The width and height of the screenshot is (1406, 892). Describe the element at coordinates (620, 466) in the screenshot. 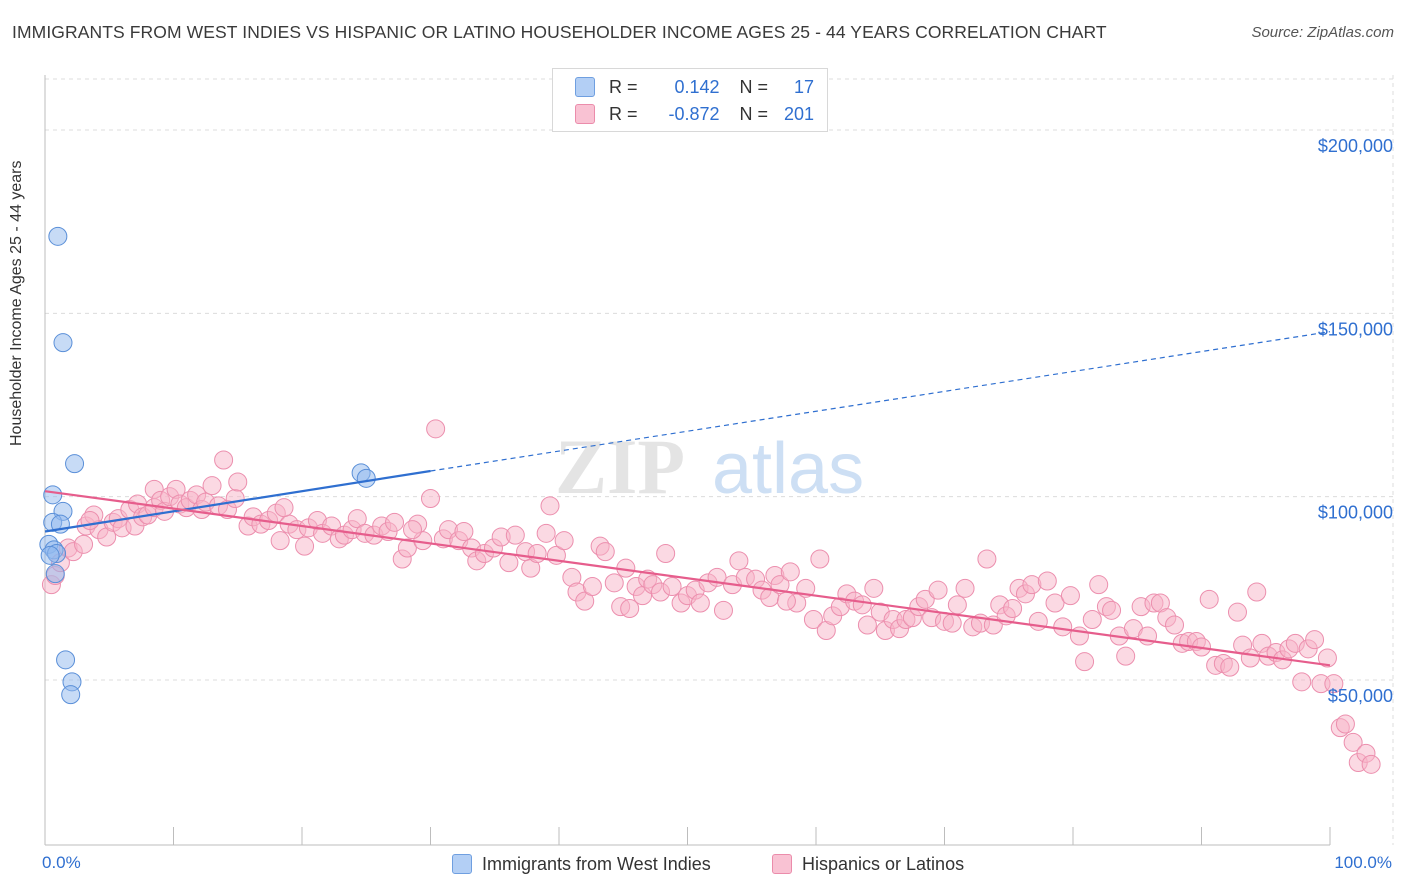

I see `watermark-zip: ZIP` at that location.